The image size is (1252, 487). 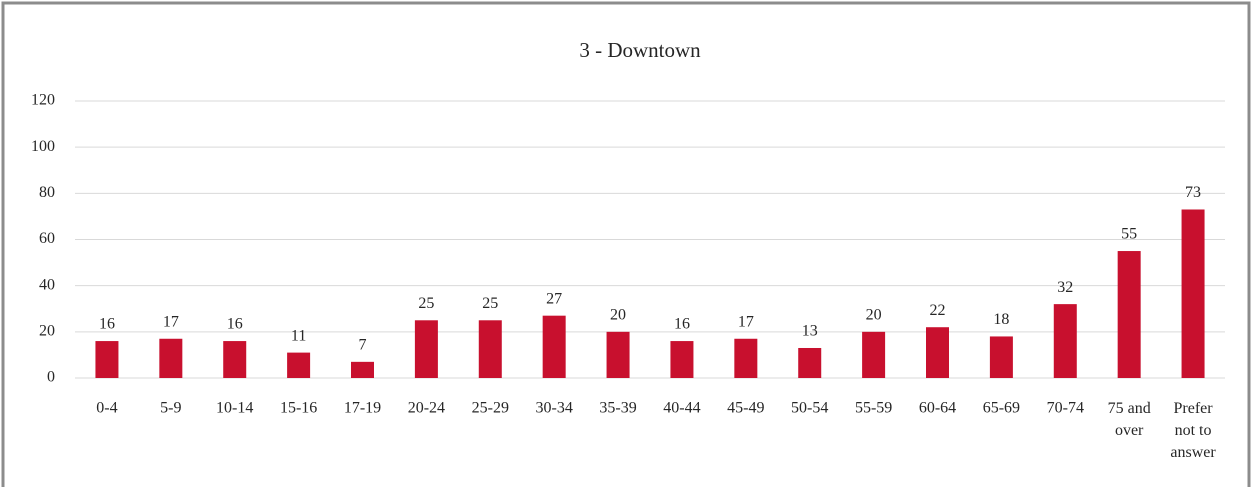 I want to click on x-tick-label: 55-59, so click(x=873, y=408).